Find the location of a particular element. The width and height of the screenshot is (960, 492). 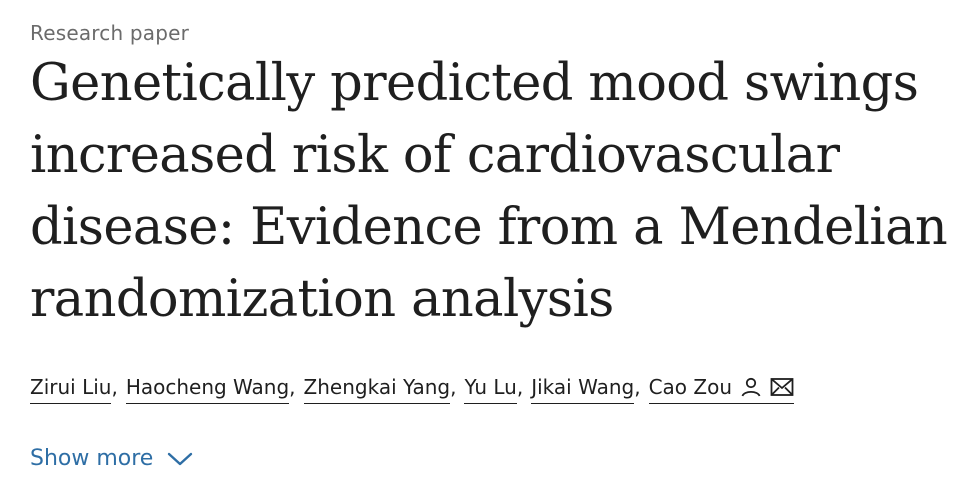

title-line: Genetically predicted mood swings is located at coordinates (474, 83).